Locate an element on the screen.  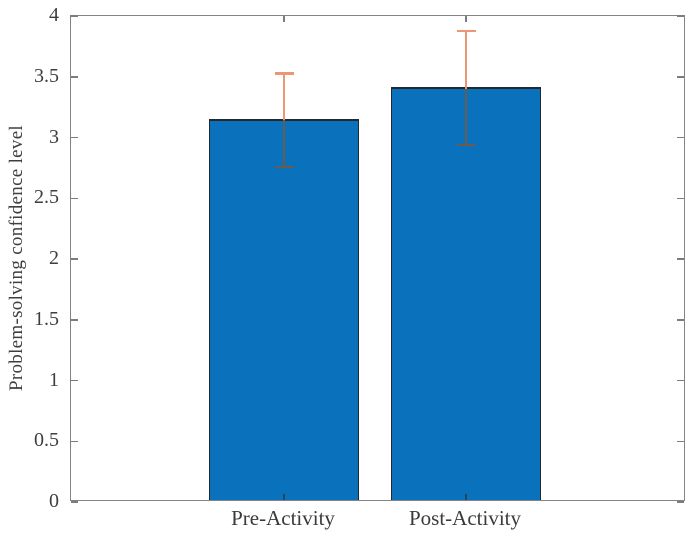
y-tick-label: 1.5 is located at coordinates (46, 318).